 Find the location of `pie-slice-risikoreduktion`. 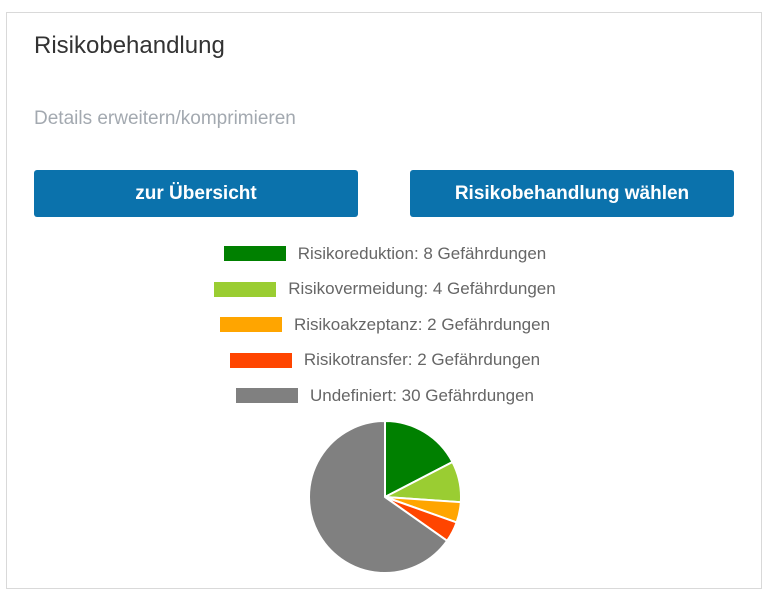

pie-slice-risikoreduktion is located at coordinates (419, 459).